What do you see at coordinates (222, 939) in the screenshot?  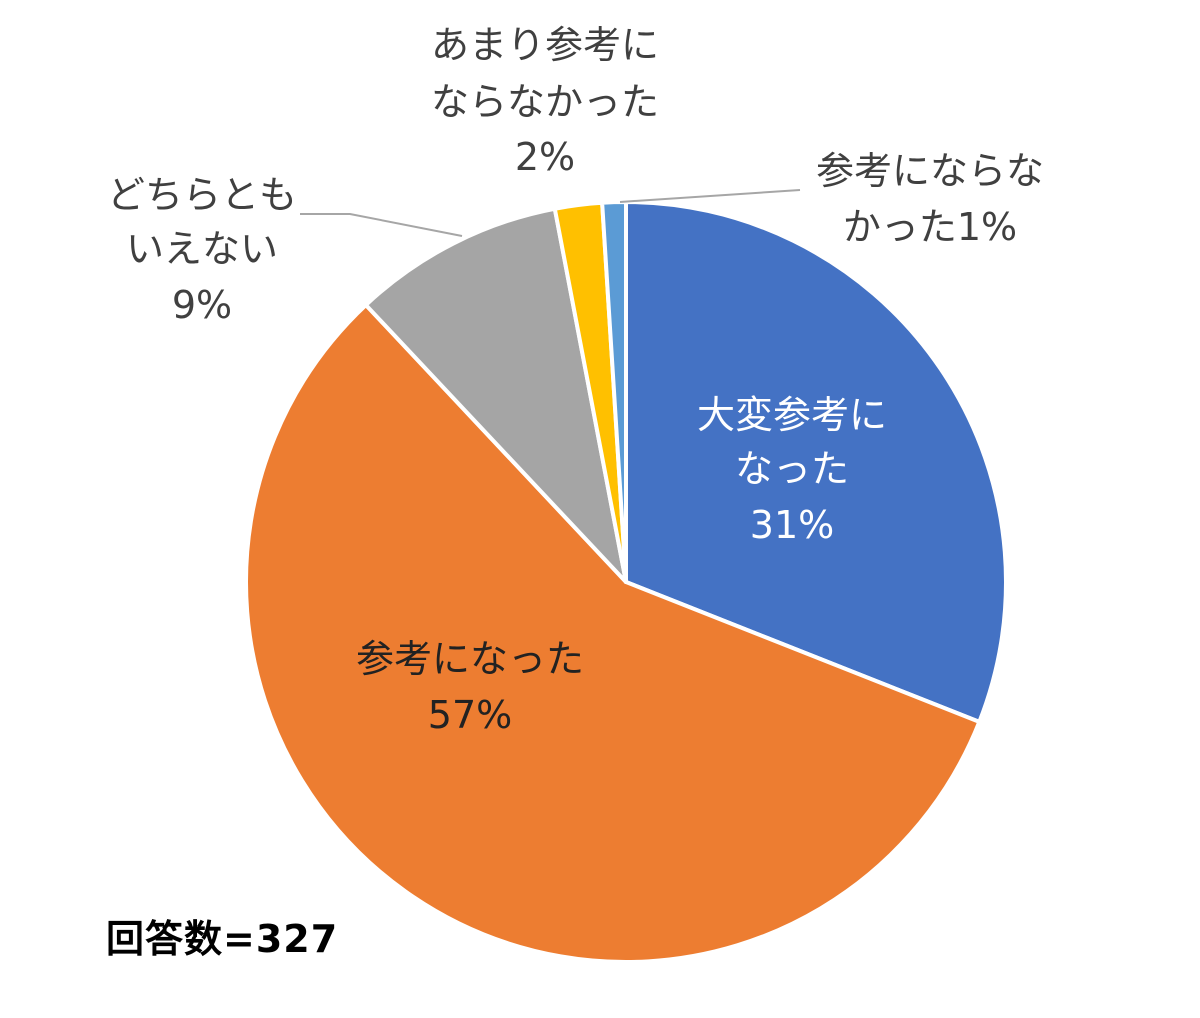 I see `respondent-count: 回答数=327` at bounding box center [222, 939].